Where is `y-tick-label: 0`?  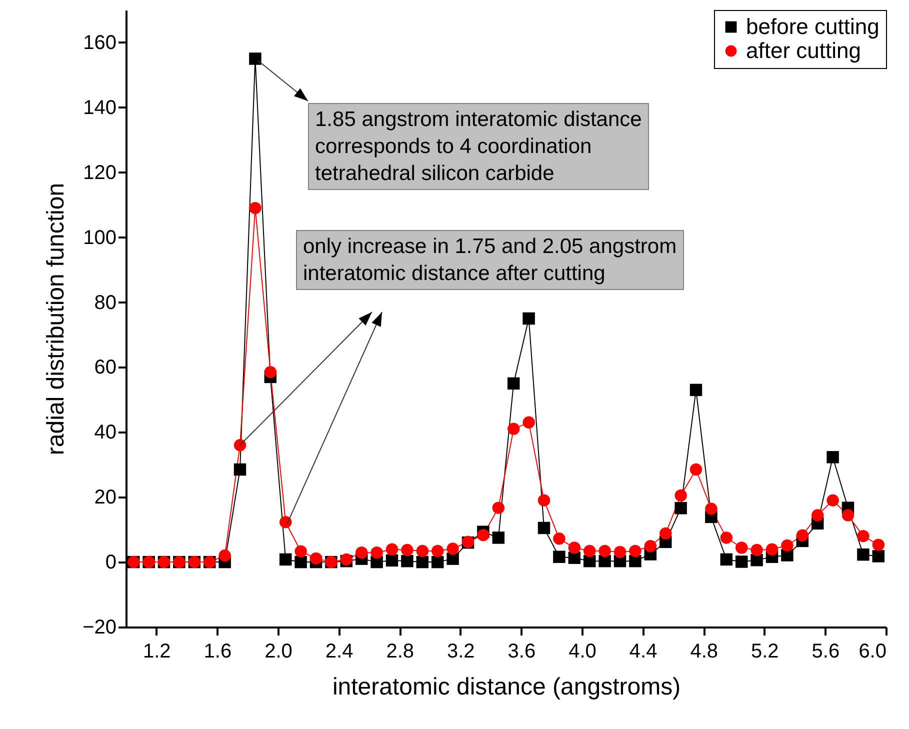 y-tick-label: 0 is located at coordinates (110, 563).